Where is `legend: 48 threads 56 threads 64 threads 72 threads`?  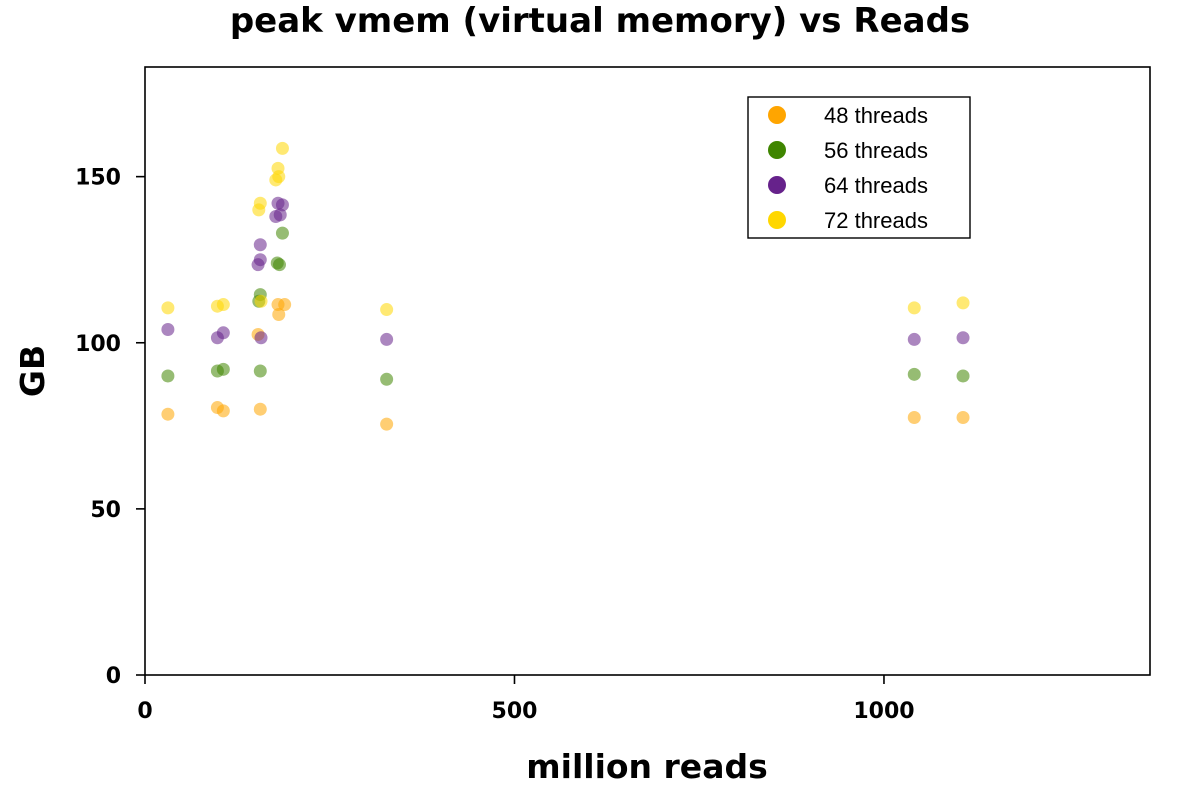
legend: 48 threads 56 threads 64 threads 72 threads is located at coordinates (859, 167).